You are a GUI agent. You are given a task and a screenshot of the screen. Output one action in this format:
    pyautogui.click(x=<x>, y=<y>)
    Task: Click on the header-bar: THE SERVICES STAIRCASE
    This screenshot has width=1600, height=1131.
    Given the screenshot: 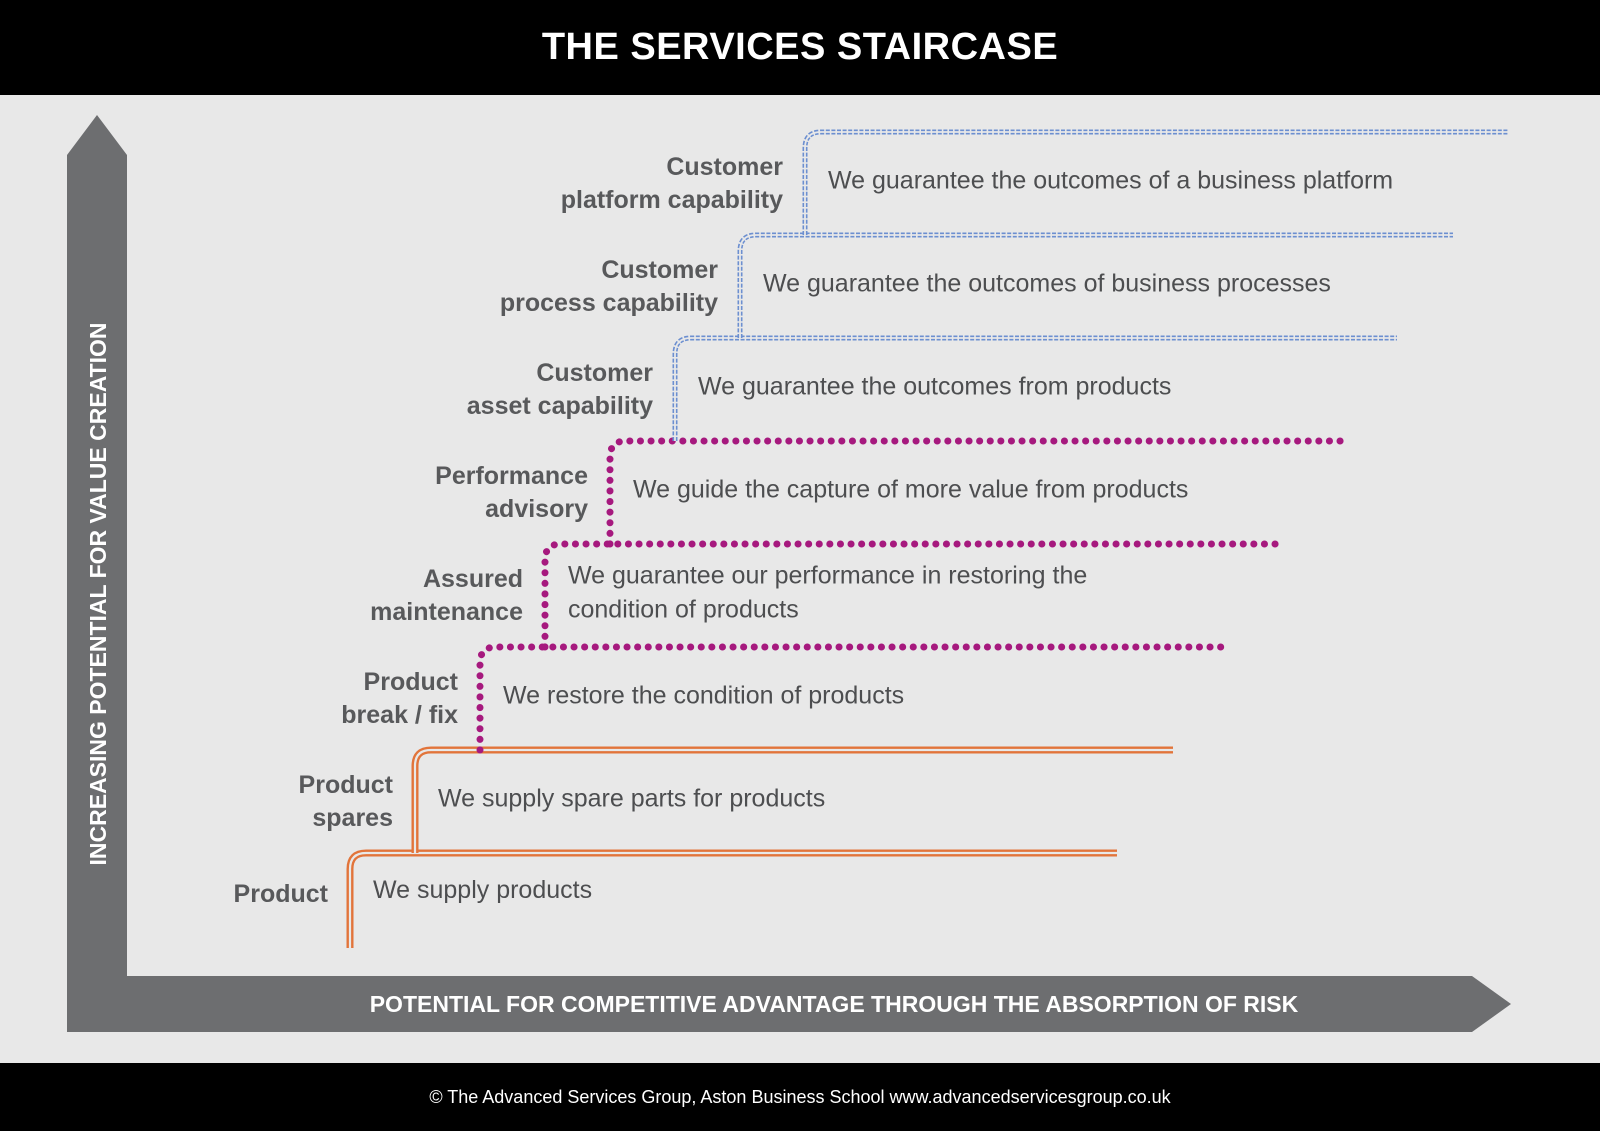 What is the action you would take?
    pyautogui.click(x=800, y=47)
    